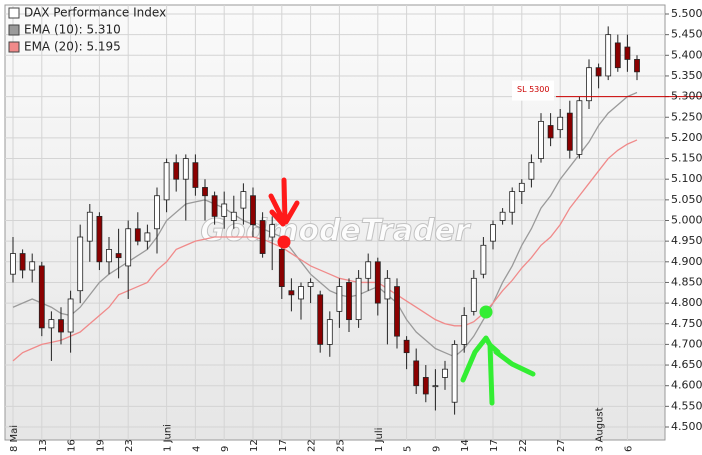 This screenshot has width=702, height=455. I want to click on stop-loss-box, so click(533, 90).